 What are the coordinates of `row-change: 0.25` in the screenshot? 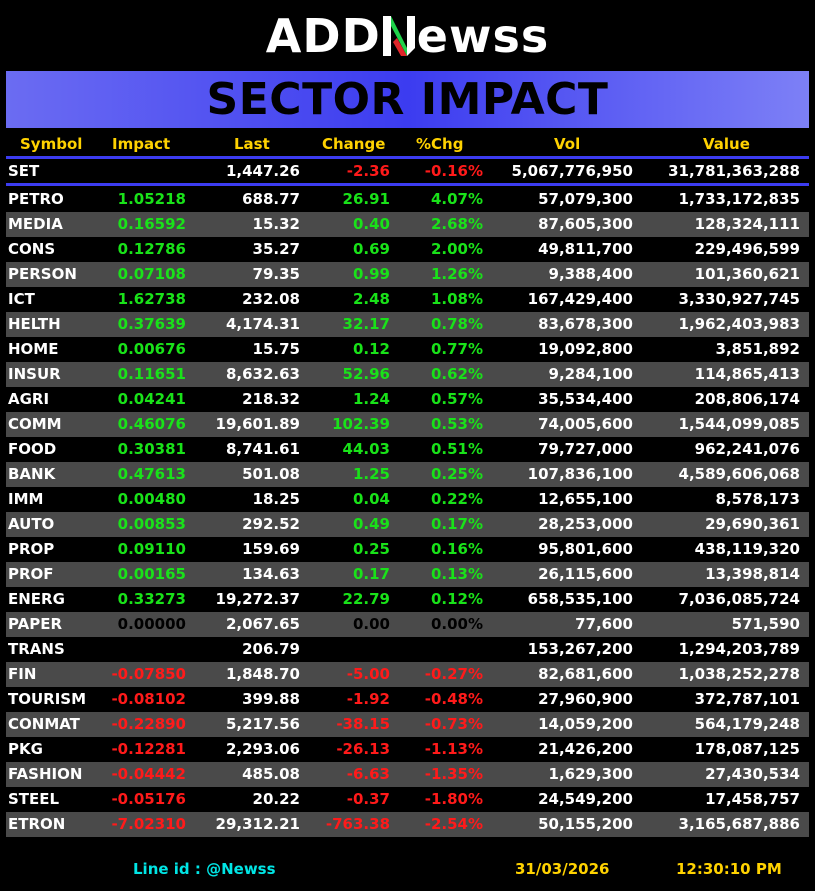 It's located at (371, 549).